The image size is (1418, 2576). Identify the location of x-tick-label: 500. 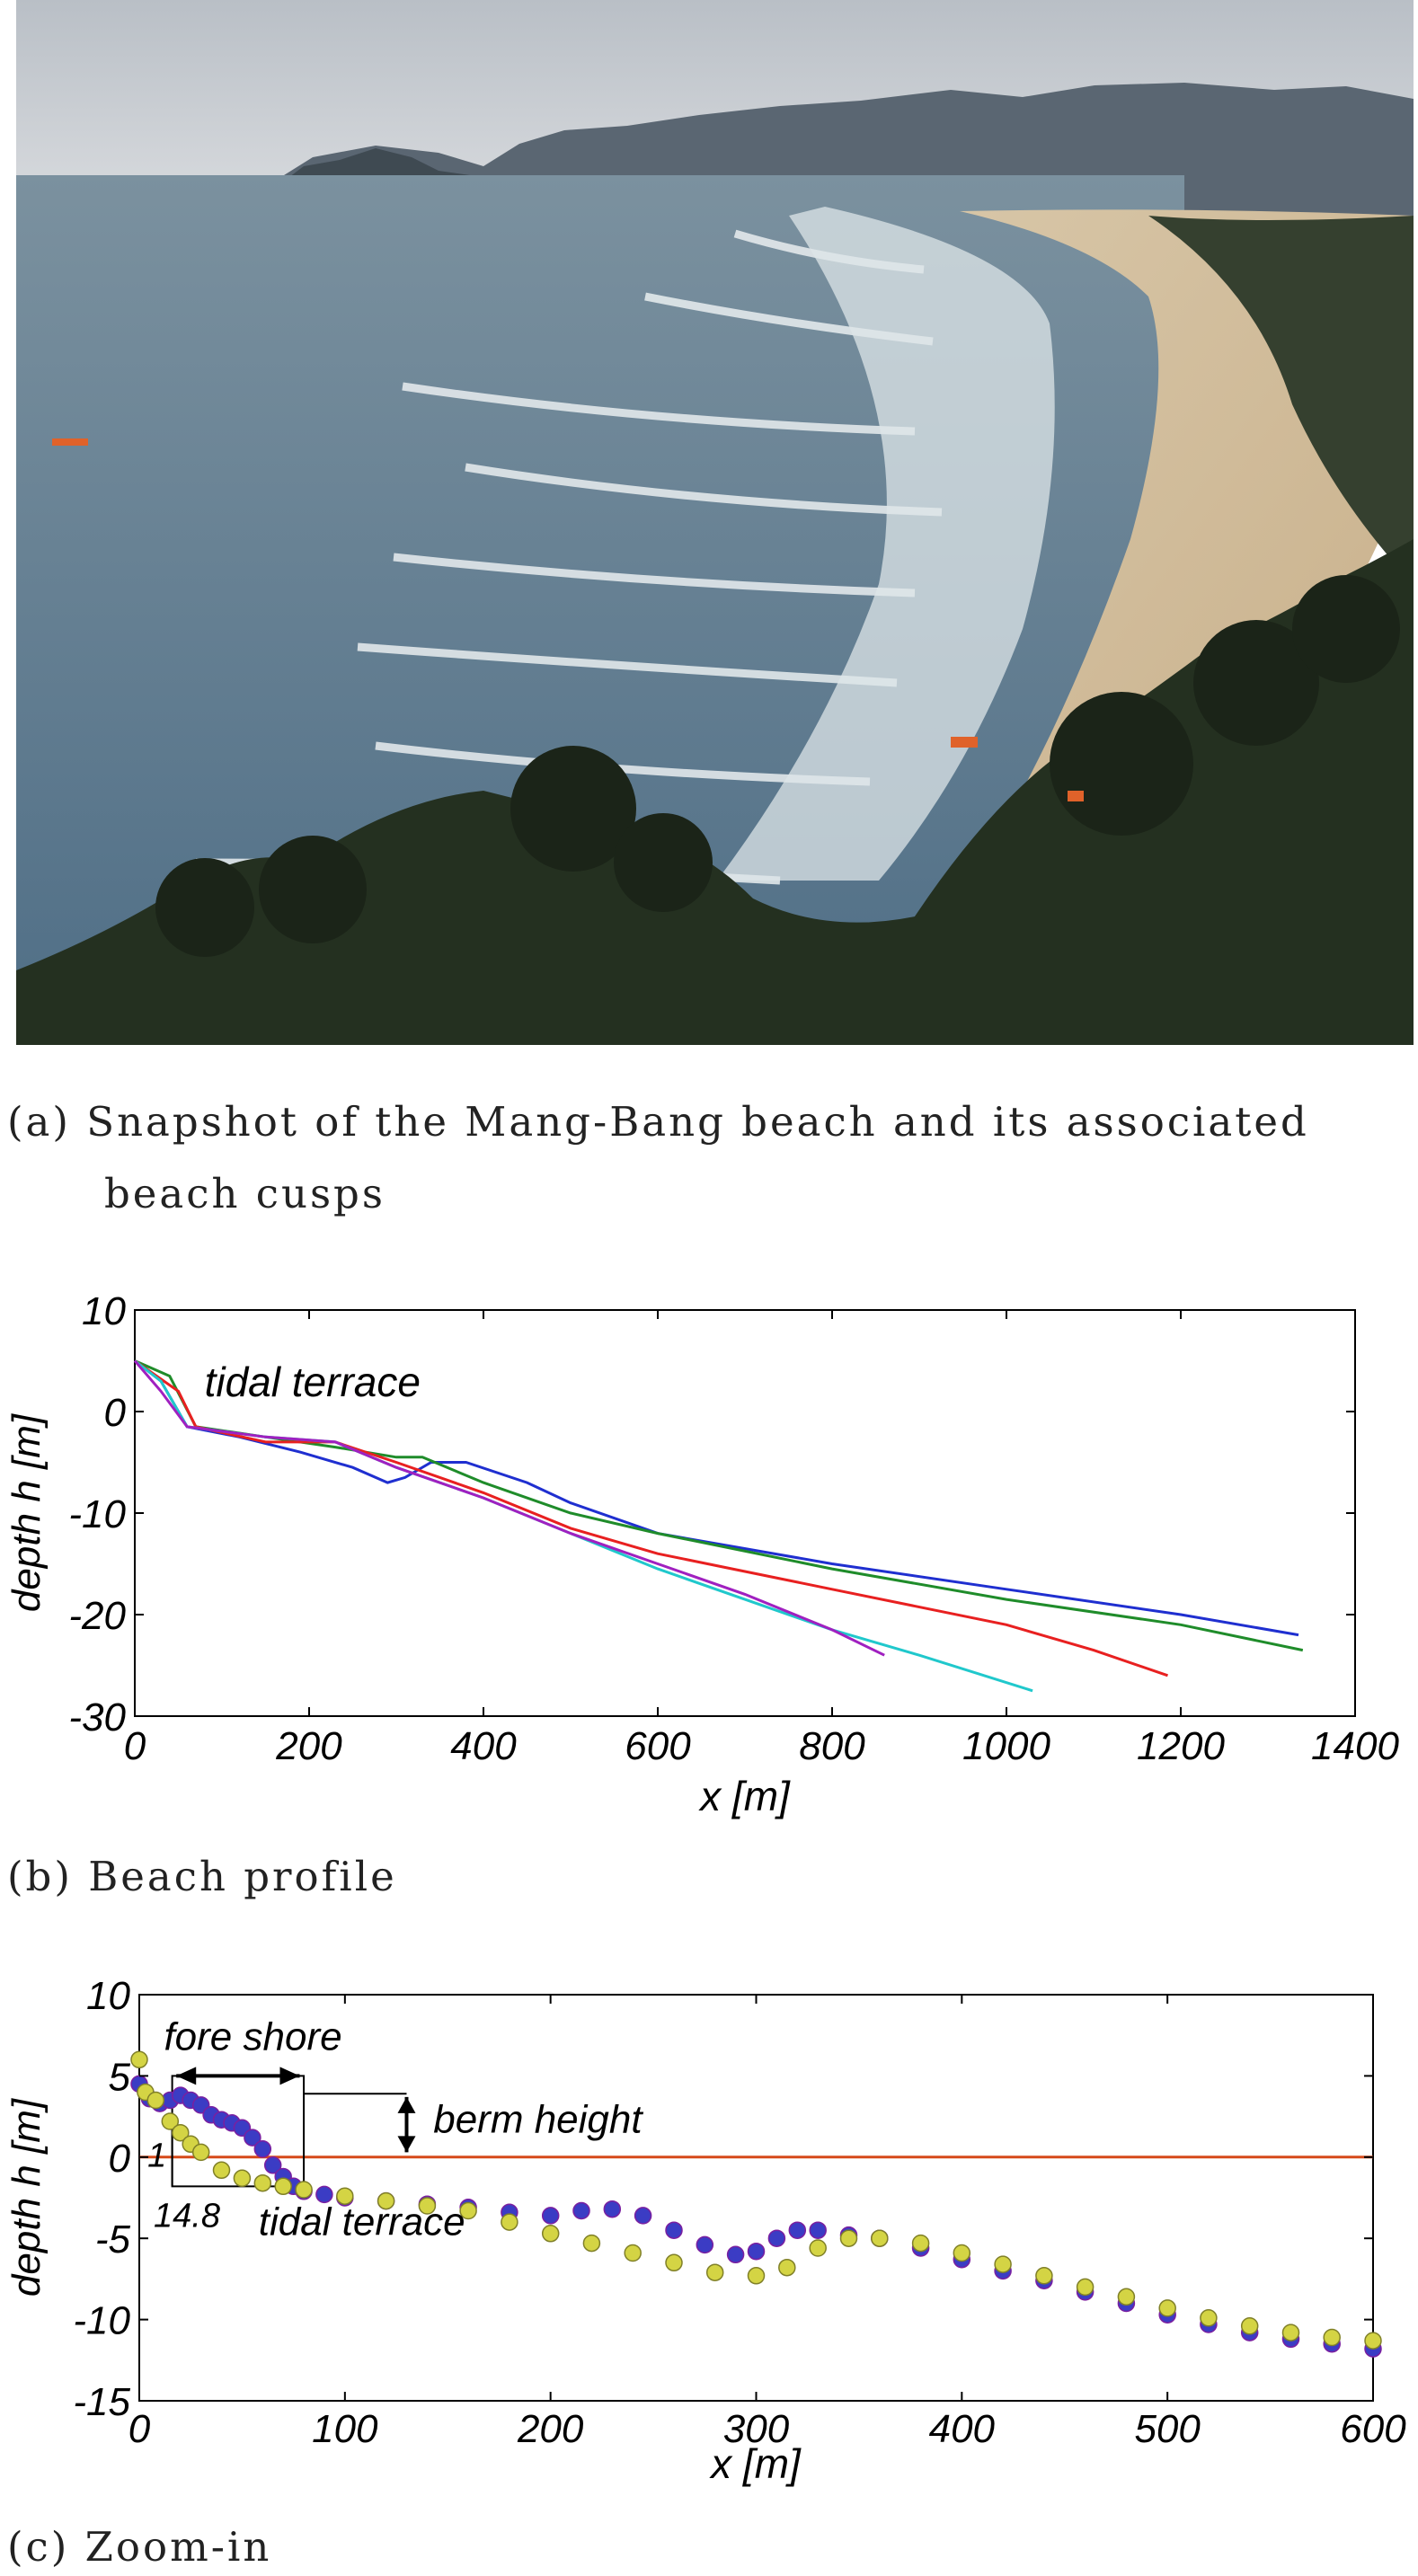
(1167, 2429).